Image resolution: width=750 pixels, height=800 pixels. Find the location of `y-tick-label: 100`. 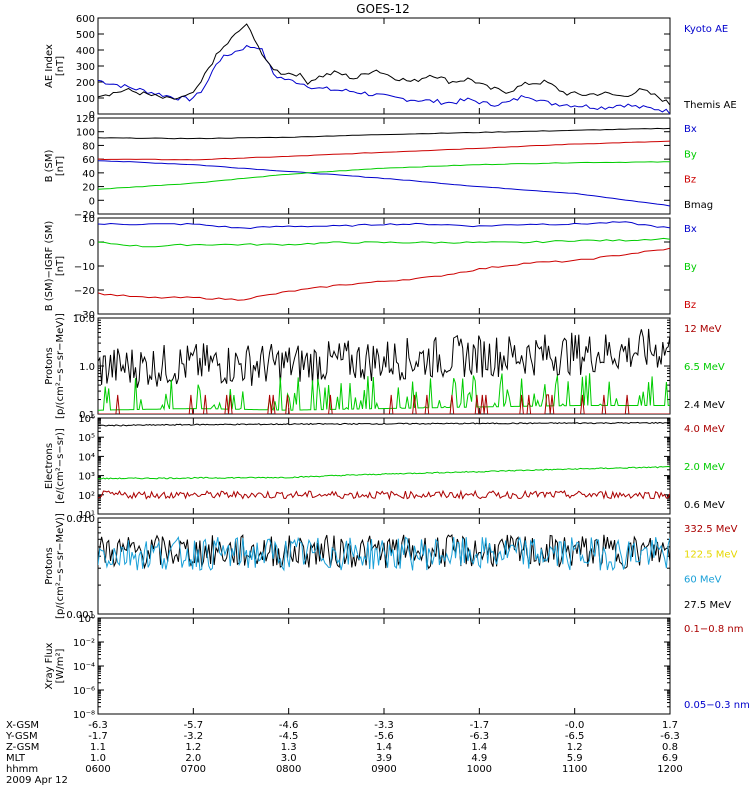

y-tick-label: 100 is located at coordinates (85, 133).